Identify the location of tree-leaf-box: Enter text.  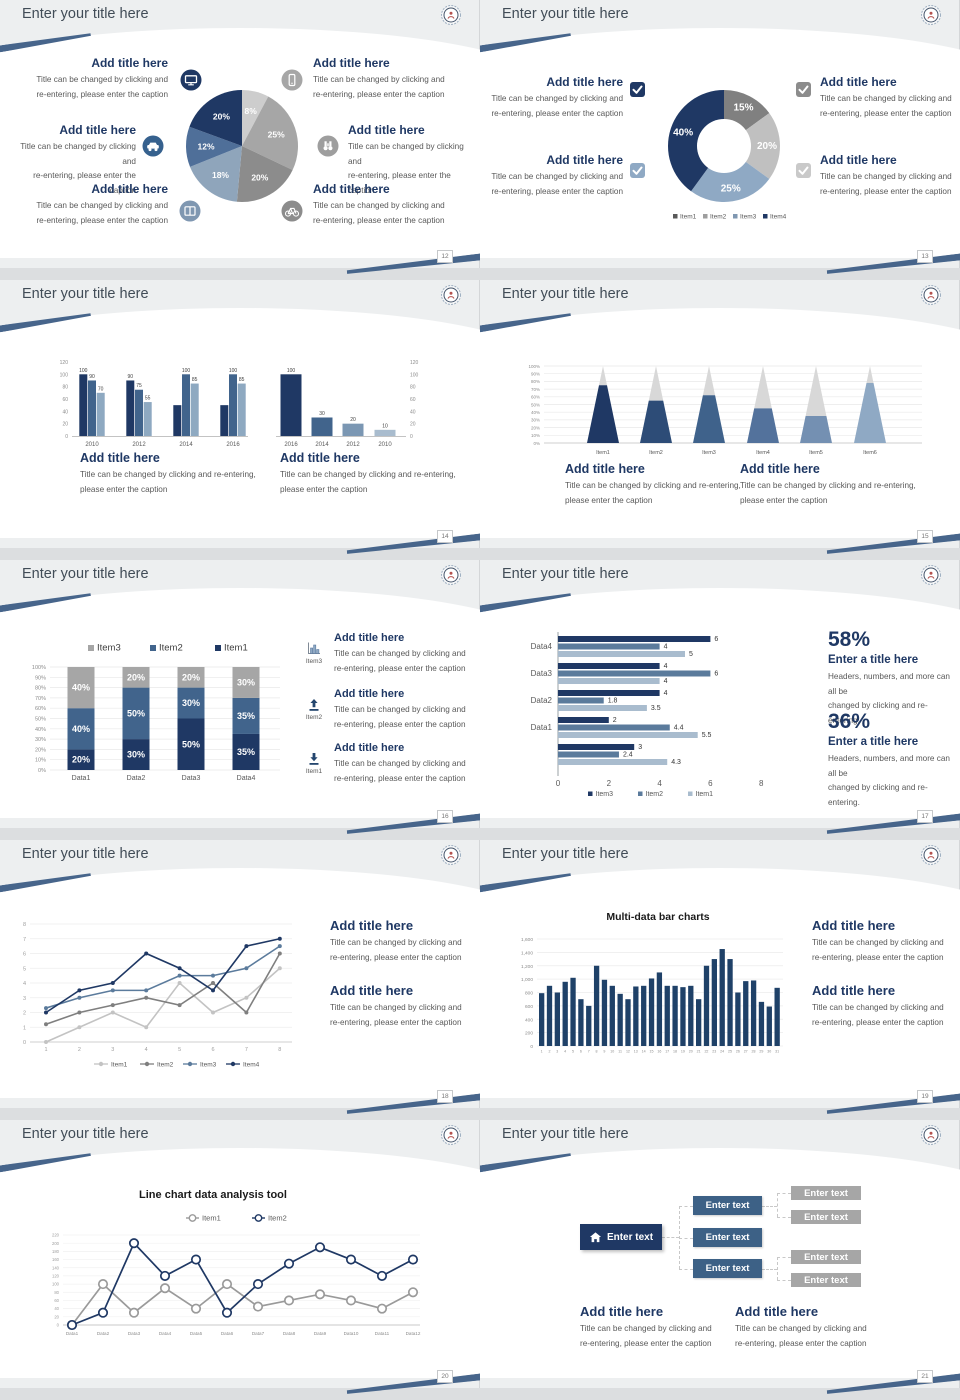
(826, 1257).